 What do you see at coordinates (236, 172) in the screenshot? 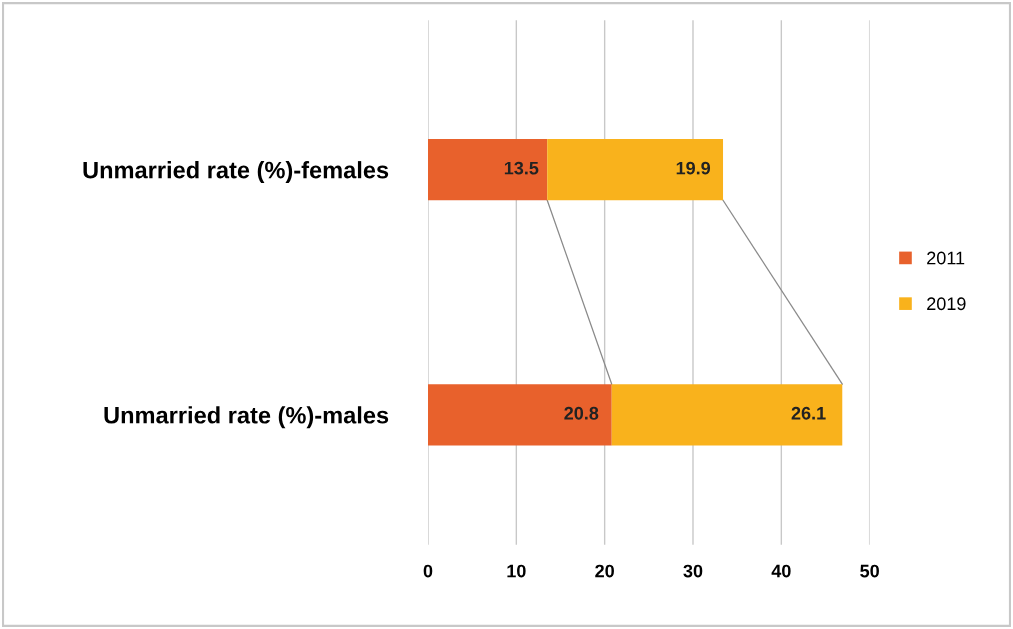
I see `y-tick-label: Unmarried rate (%)-females` at bounding box center [236, 172].